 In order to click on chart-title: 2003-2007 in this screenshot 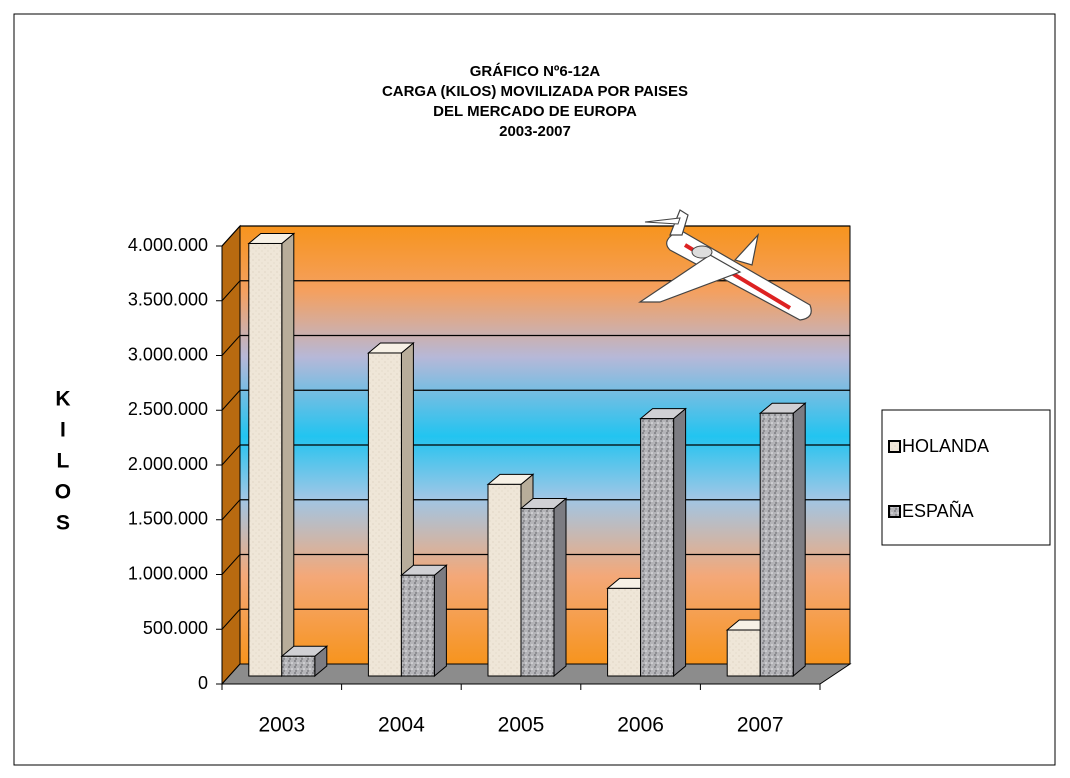, I will do `click(535, 131)`.